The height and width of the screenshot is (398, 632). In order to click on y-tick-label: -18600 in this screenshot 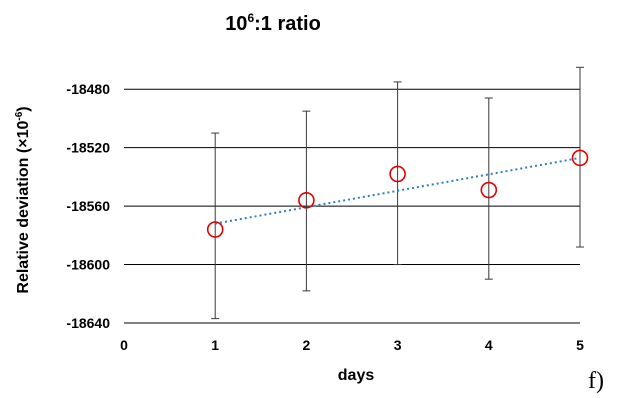, I will do `click(88, 265)`.